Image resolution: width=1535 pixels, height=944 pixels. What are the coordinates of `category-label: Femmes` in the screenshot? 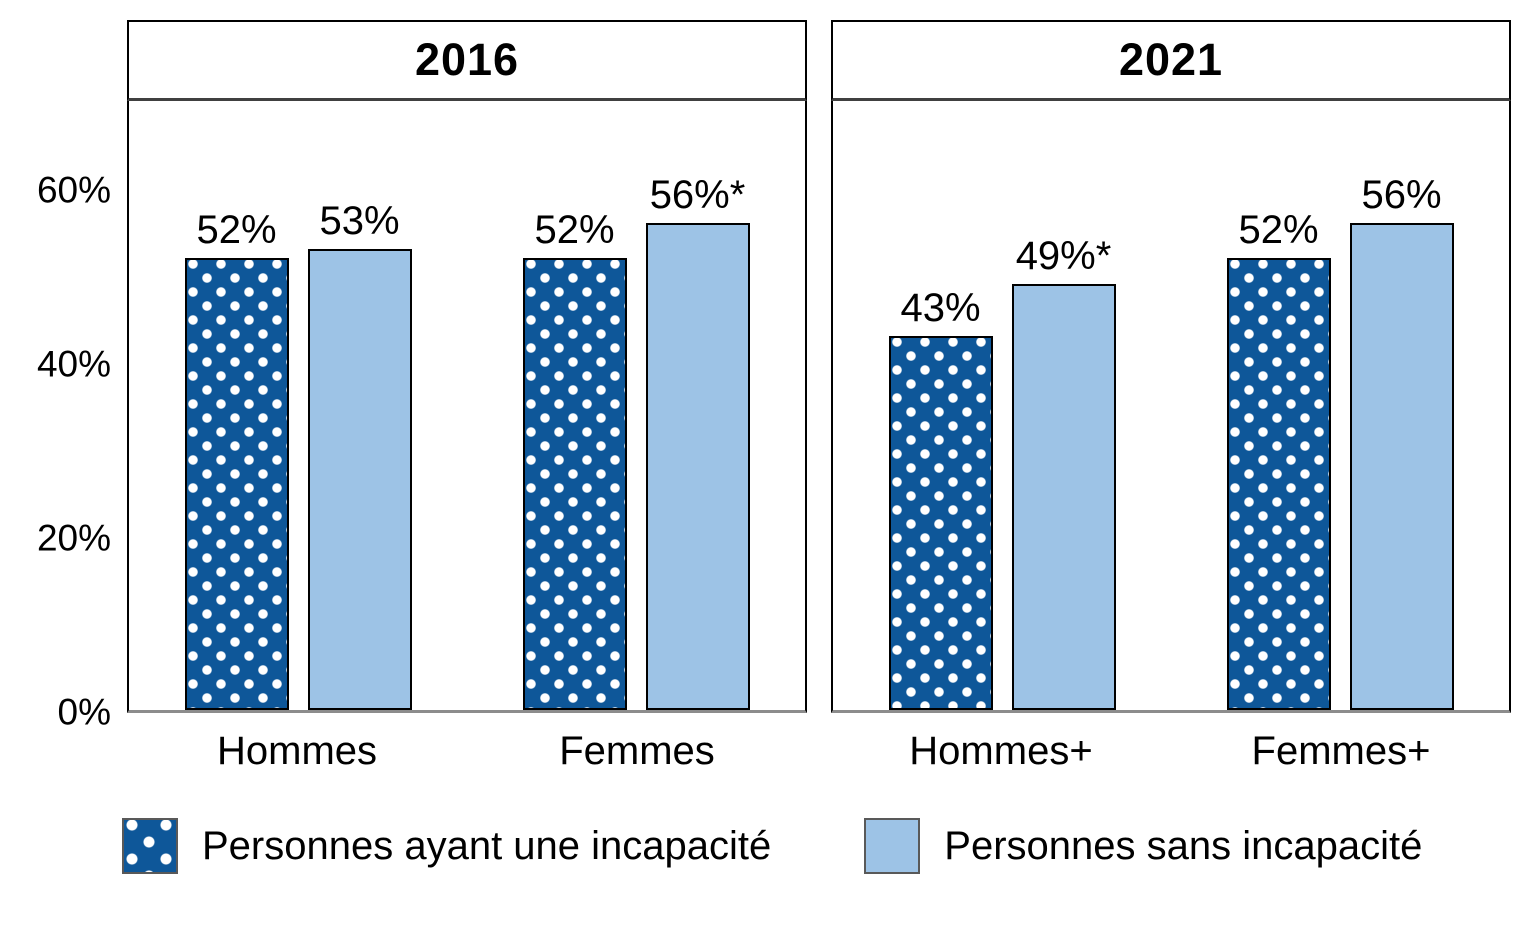 It's located at (637, 751).